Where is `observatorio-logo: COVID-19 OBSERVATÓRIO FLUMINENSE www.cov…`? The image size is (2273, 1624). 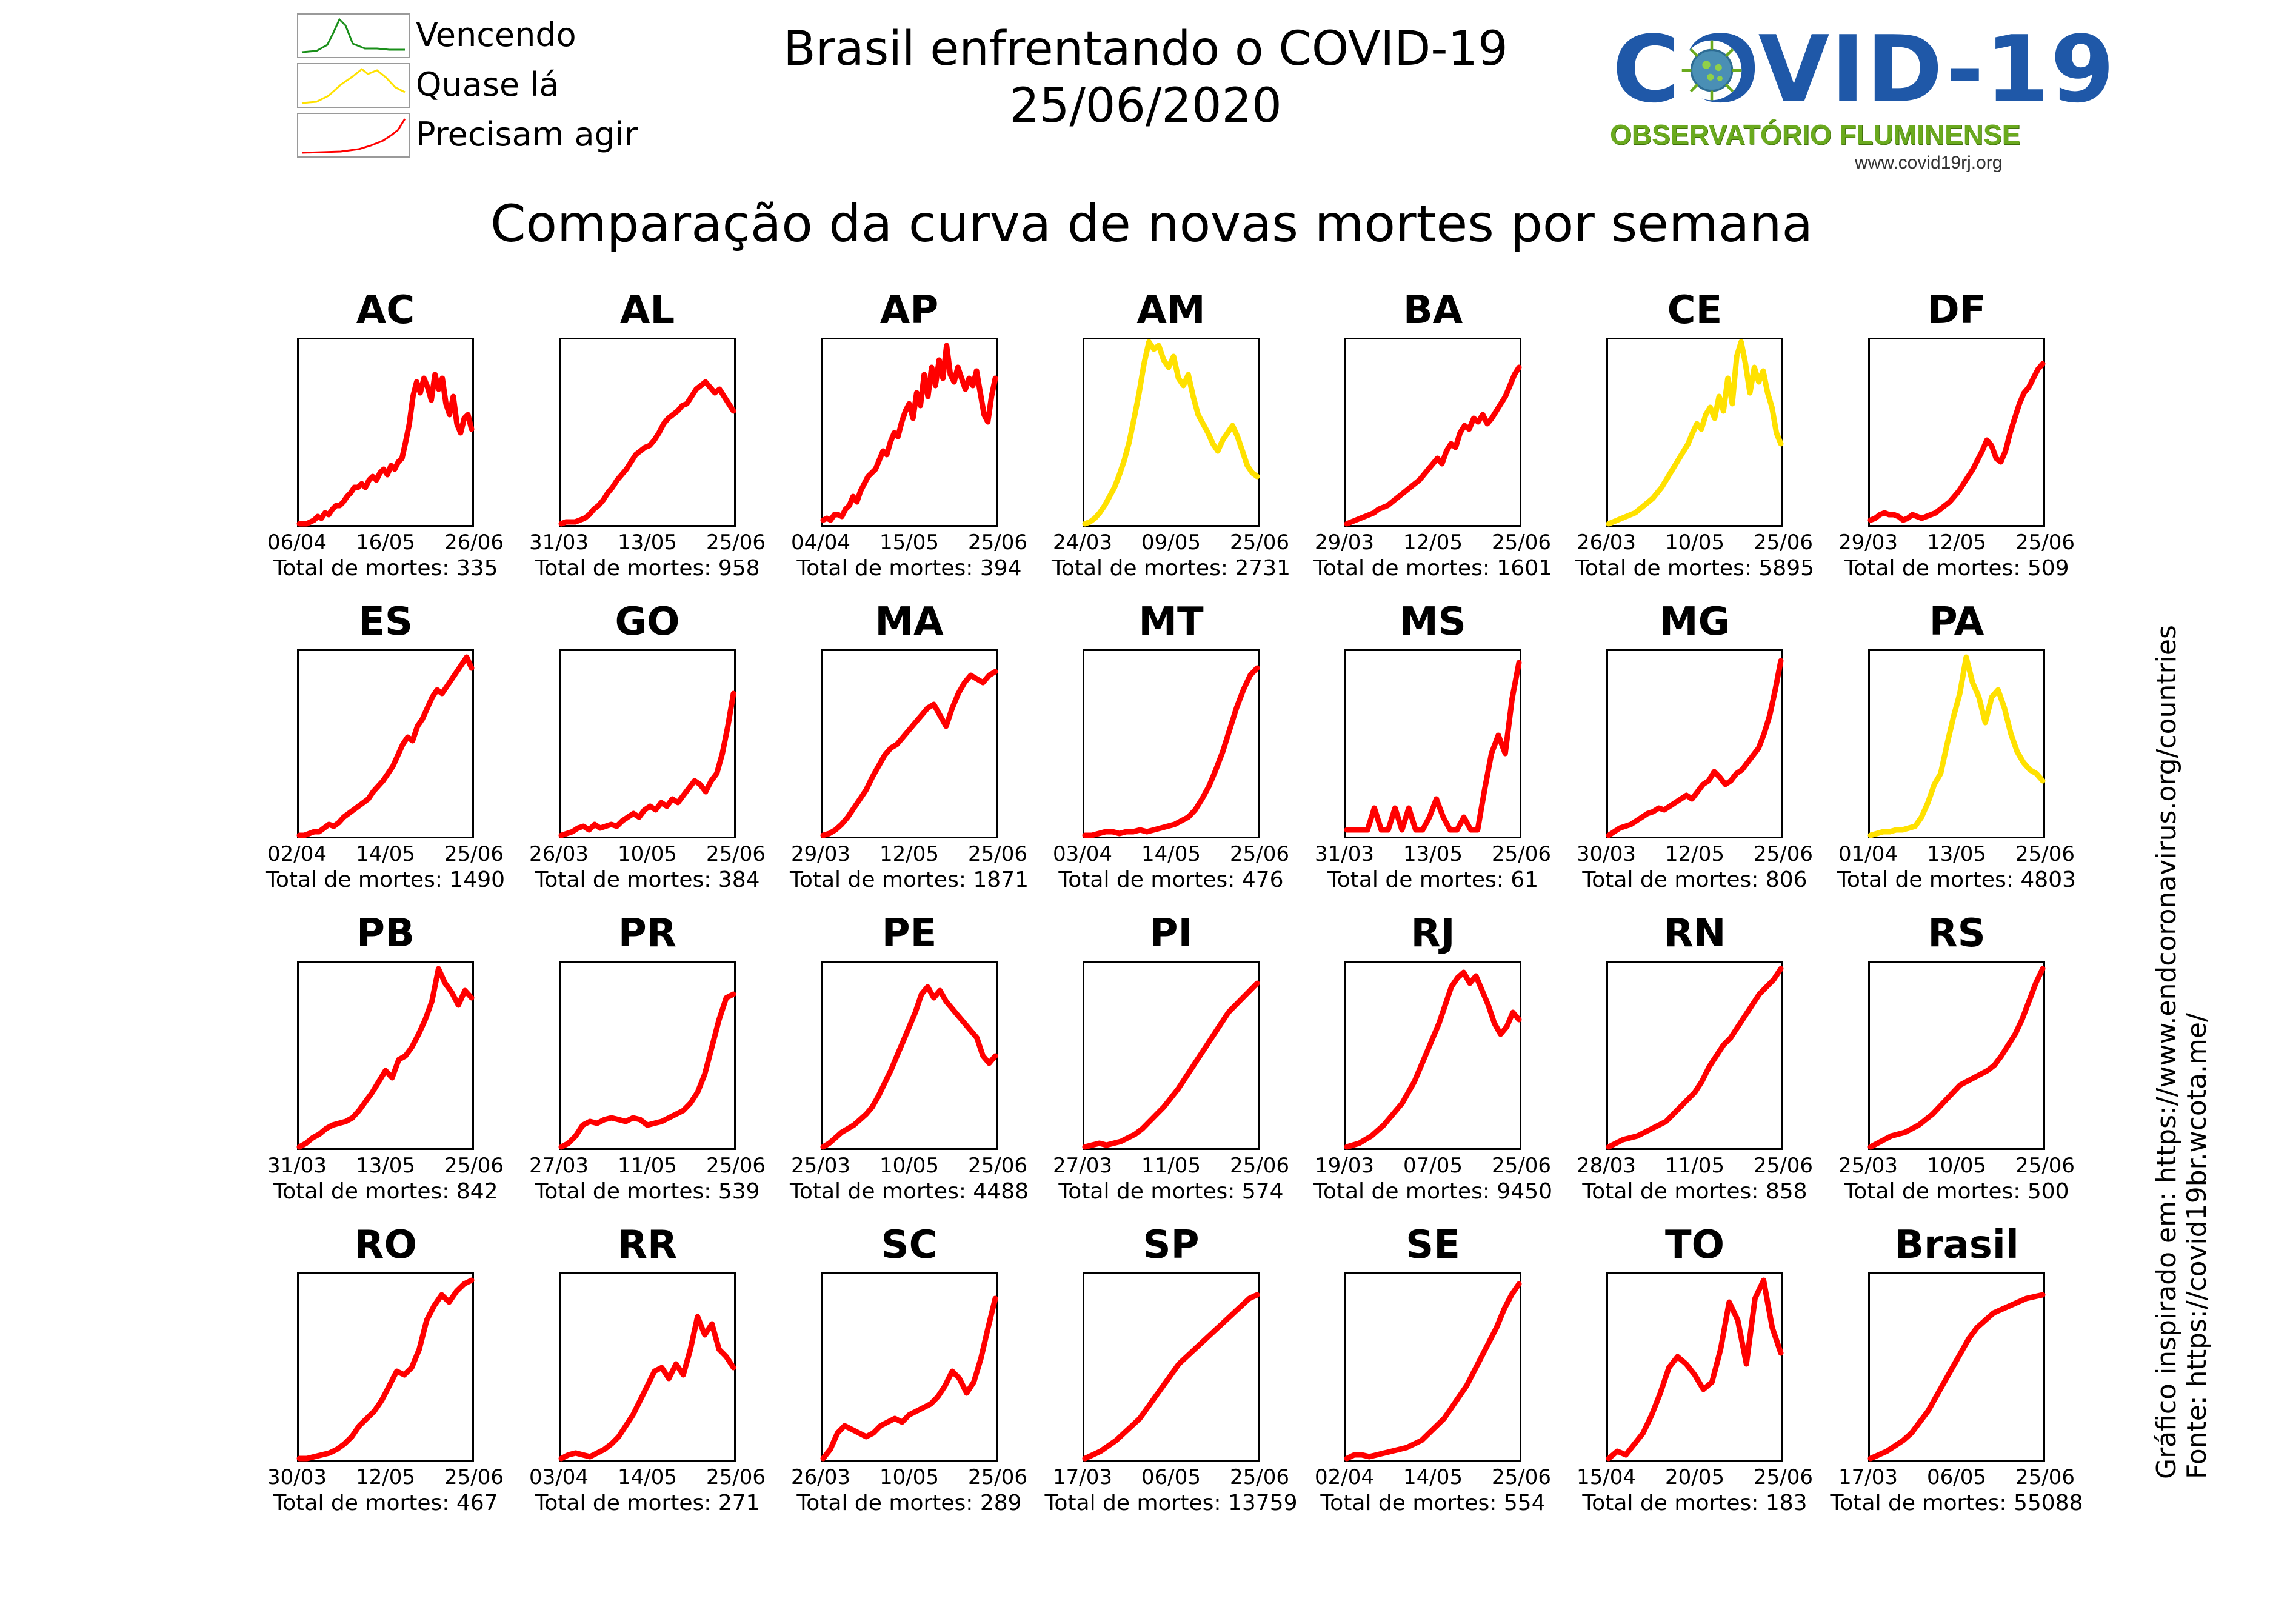
observatorio-logo: COVID-19 OBSERVATÓRIO FLUMINENSE www.cov… is located at coordinates (1860, 96).